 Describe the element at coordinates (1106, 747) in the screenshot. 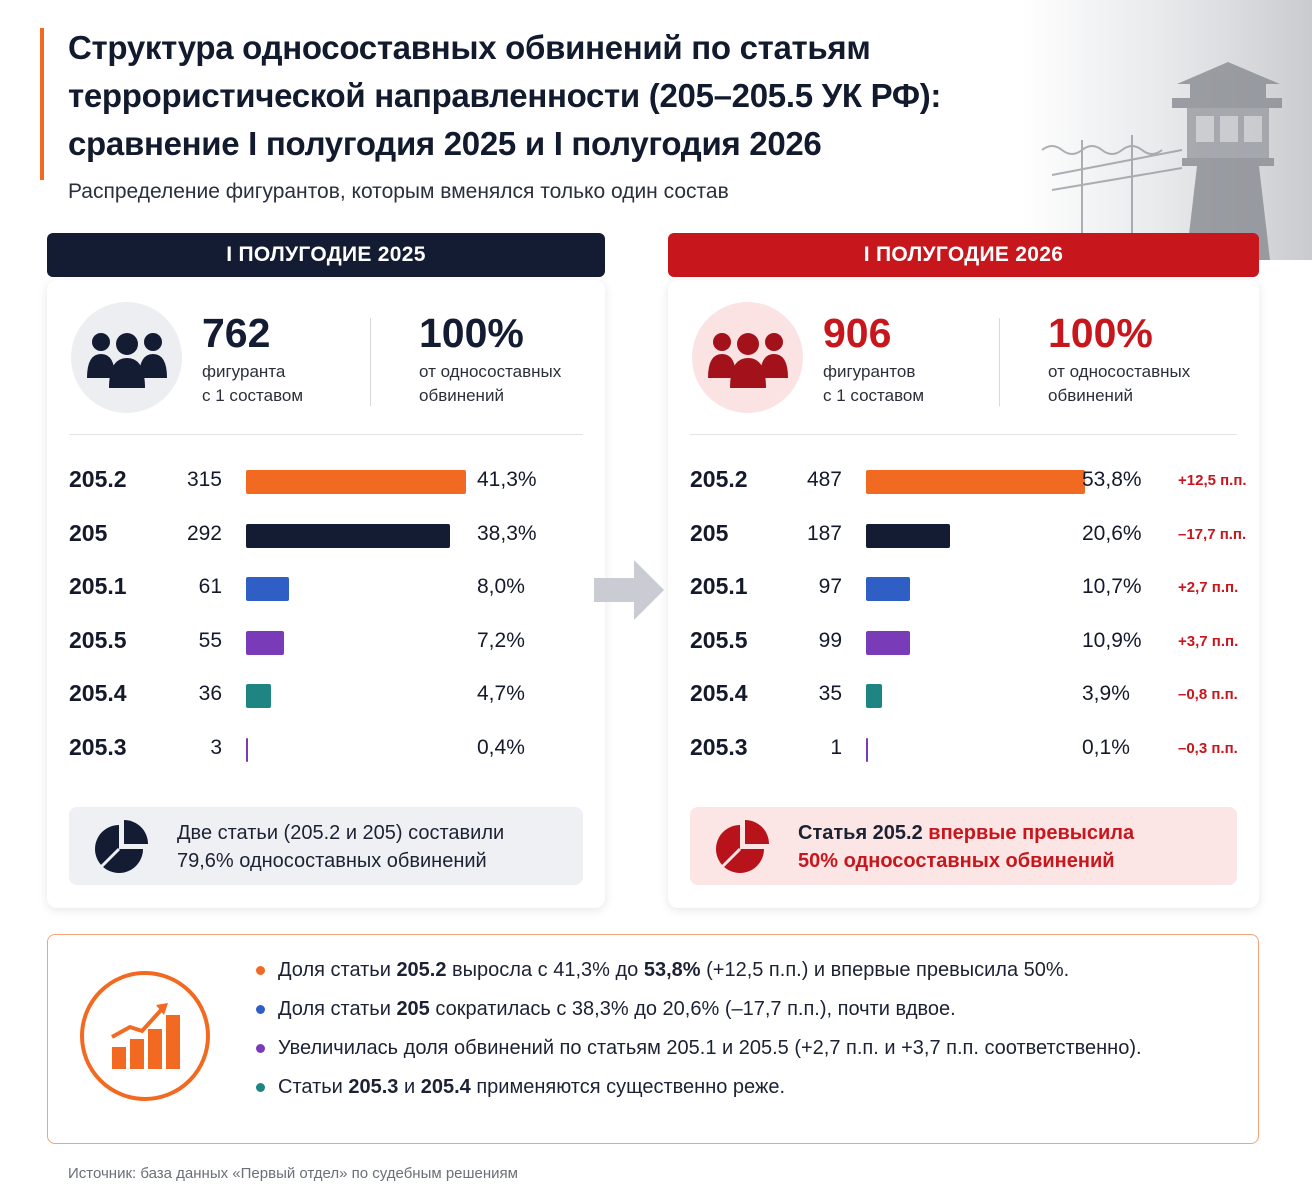

I see `percent-label: 0,1%` at that location.